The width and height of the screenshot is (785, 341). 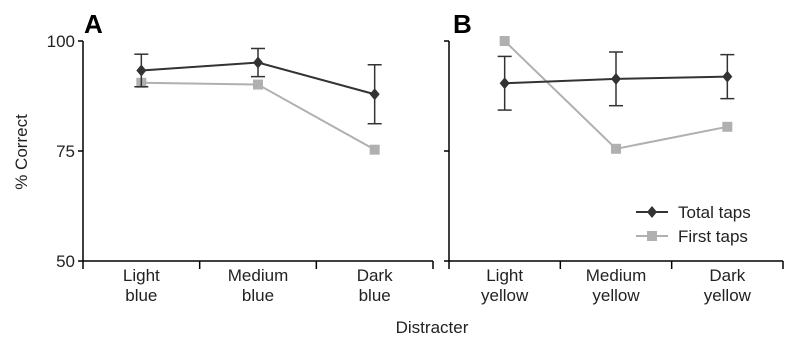 I want to click on panel-a-category-label: Medium, so click(x=258, y=275).